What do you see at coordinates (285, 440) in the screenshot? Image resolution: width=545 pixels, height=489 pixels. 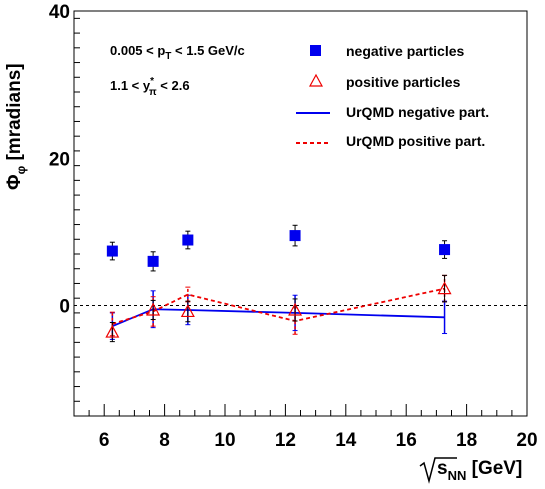 I see `x-tick-label-12: 12` at bounding box center [285, 440].